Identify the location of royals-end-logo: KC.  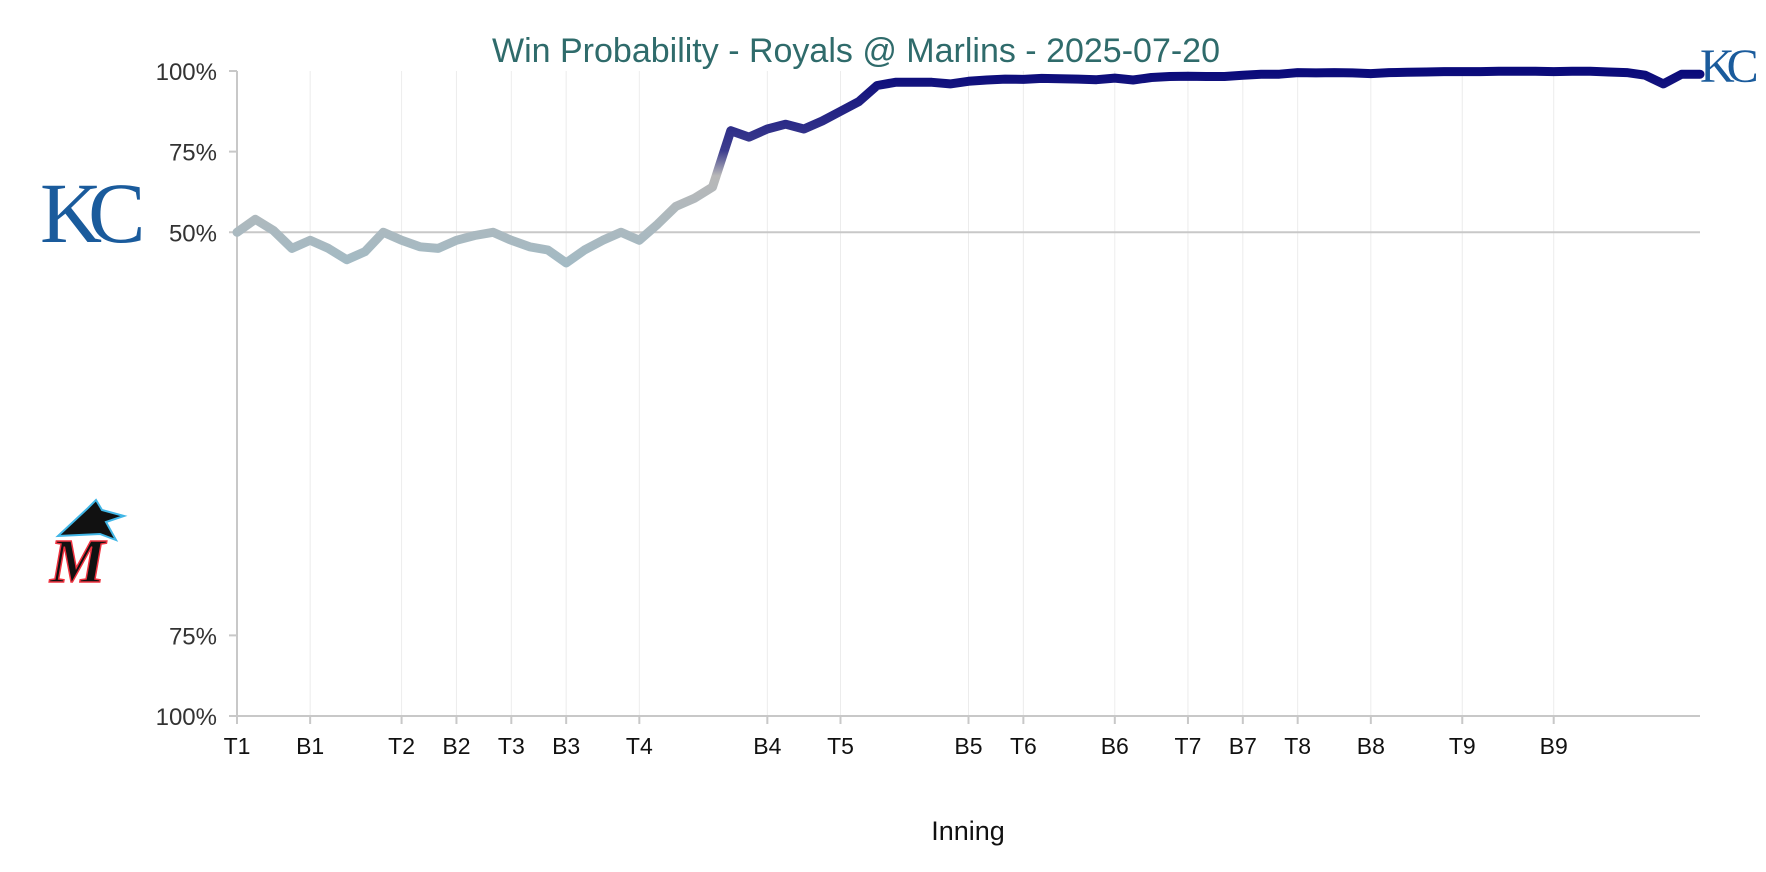
(1732, 66).